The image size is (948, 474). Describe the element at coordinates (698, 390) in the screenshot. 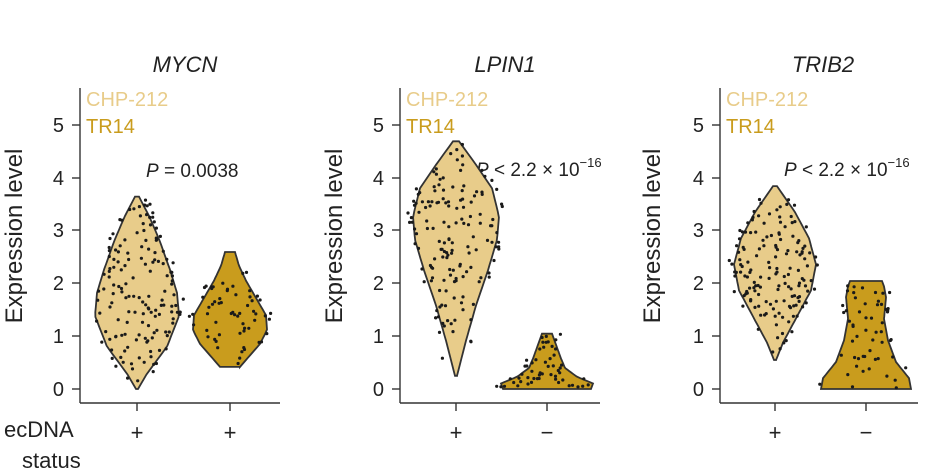

I see `y-tick-label: 0` at that location.